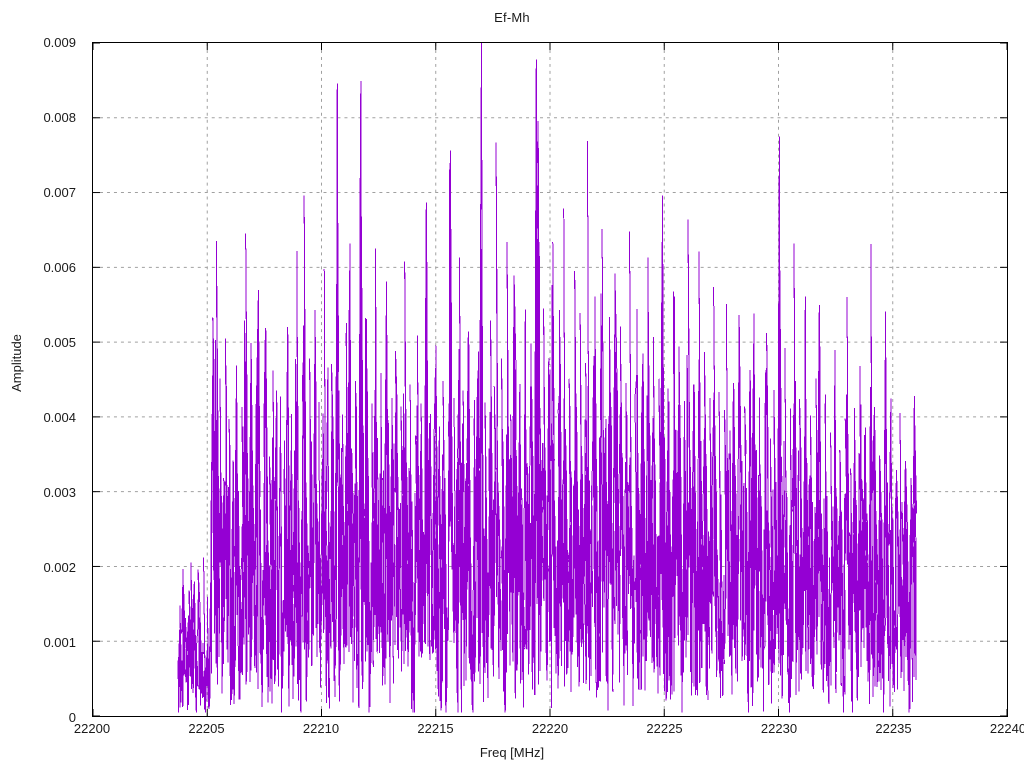 This screenshot has width=1024, height=768. I want to click on chart-title: Ef-Mh, so click(512, 17).